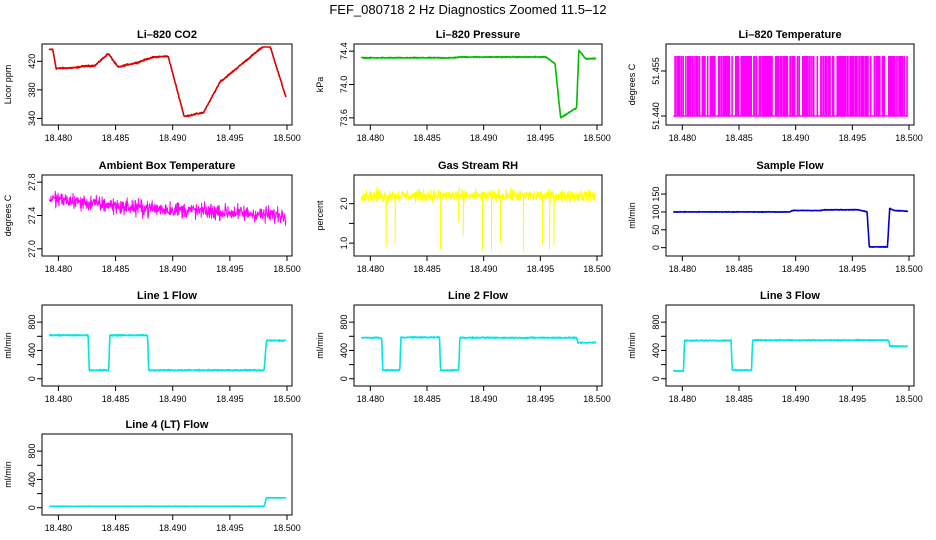 Image resolution: width=936 pixels, height=540 pixels. What do you see at coordinates (656, 71) in the screenshot?
I see `y-tick-label: 51.455` at bounding box center [656, 71].